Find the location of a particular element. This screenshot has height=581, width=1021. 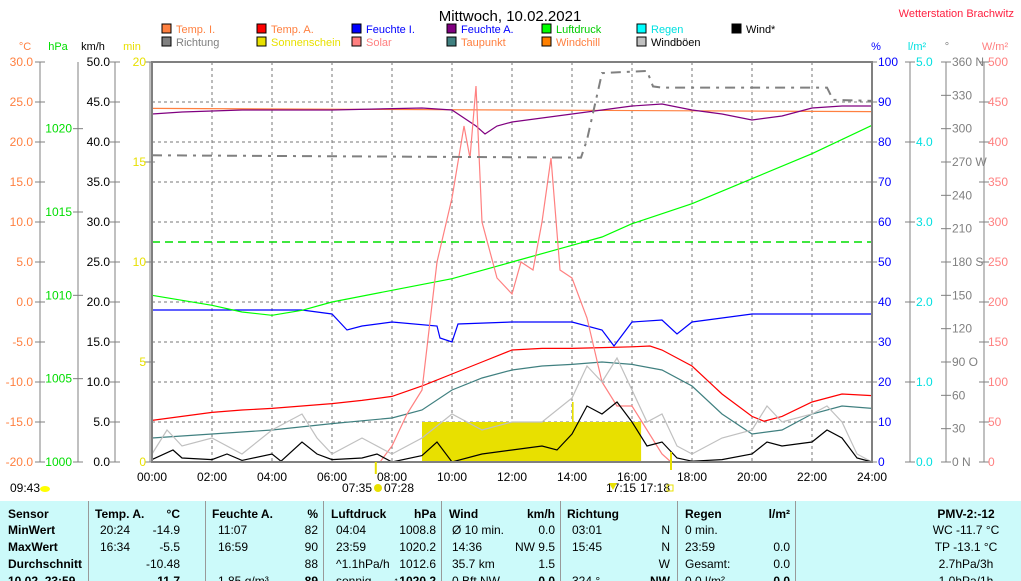

series-feuchte-a is located at coordinates (511, 119).